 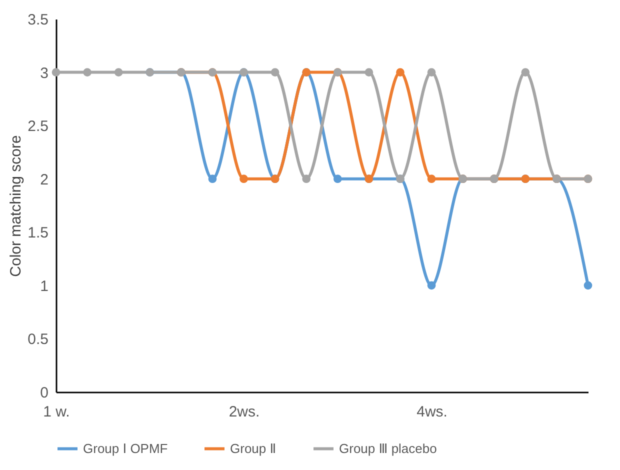 What do you see at coordinates (253, 448) in the screenshot?
I see `legend-label: Group Ⅱ` at bounding box center [253, 448].